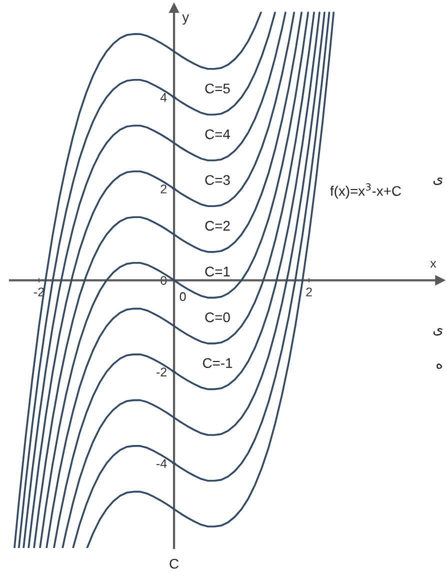 The width and height of the screenshot is (447, 580). I want to click on series-label: C=4, so click(217, 134).